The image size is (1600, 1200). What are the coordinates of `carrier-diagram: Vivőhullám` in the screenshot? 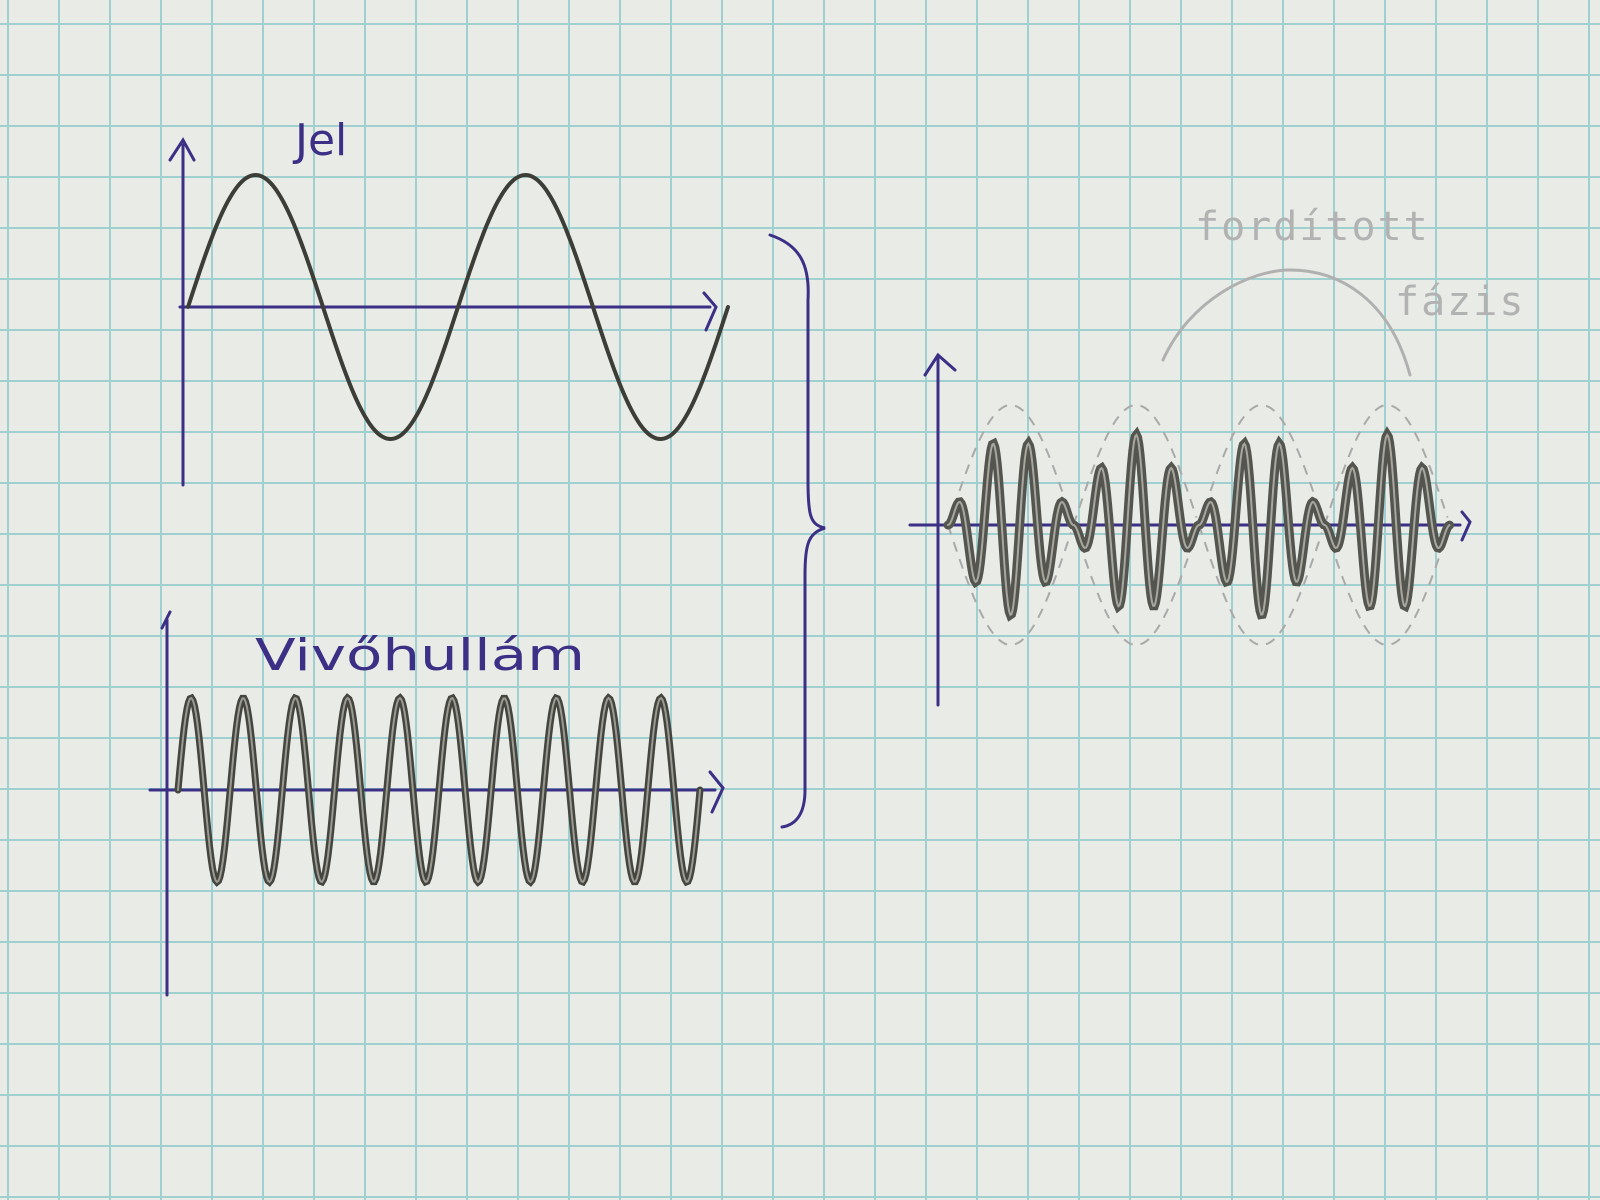 It's located at (436, 803).